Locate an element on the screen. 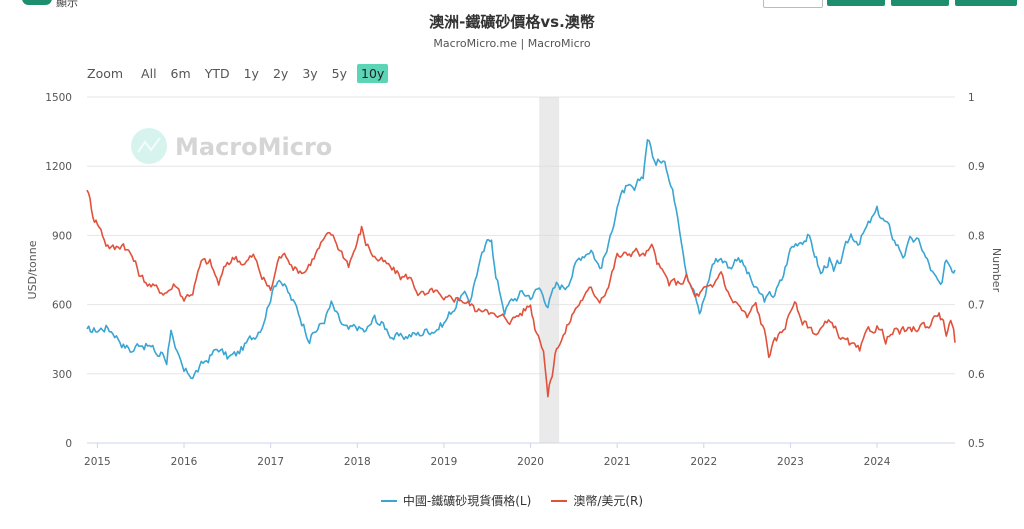 The height and width of the screenshot is (529, 1024). legend-item-aud: 澳幣/美元(R) is located at coordinates (597, 500).